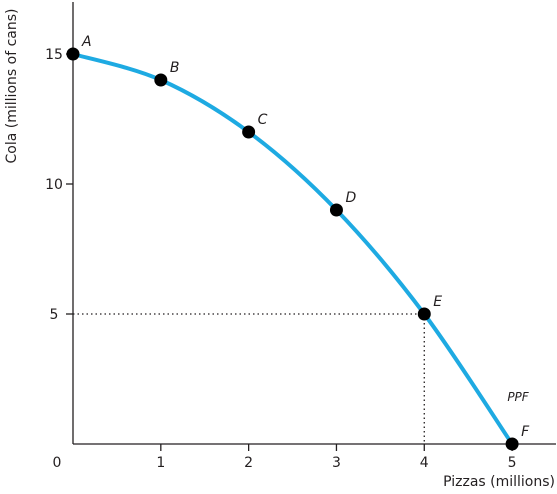  I want to click on point-e-marker, so click(424, 314).